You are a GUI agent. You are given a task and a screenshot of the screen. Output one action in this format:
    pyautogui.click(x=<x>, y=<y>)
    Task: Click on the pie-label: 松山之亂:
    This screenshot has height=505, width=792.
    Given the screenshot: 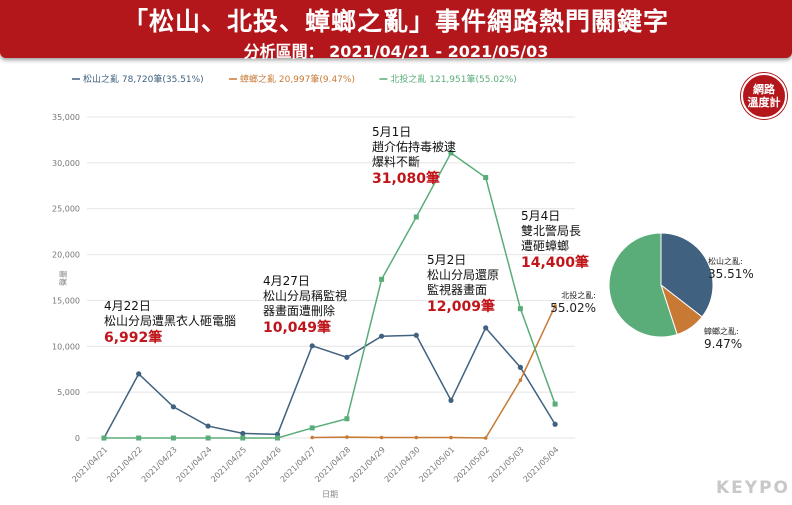 What is the action you would take?
    pyautogui.click(x=725, y=261)
    